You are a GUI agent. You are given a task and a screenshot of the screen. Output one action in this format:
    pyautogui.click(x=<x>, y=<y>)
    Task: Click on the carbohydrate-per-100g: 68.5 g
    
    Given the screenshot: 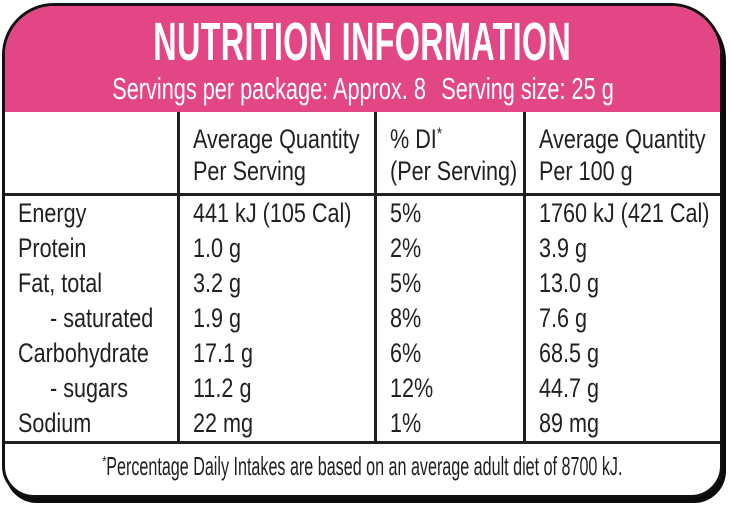 What is the action you would take?
    pyautogui.click(x=621, y=353)
    